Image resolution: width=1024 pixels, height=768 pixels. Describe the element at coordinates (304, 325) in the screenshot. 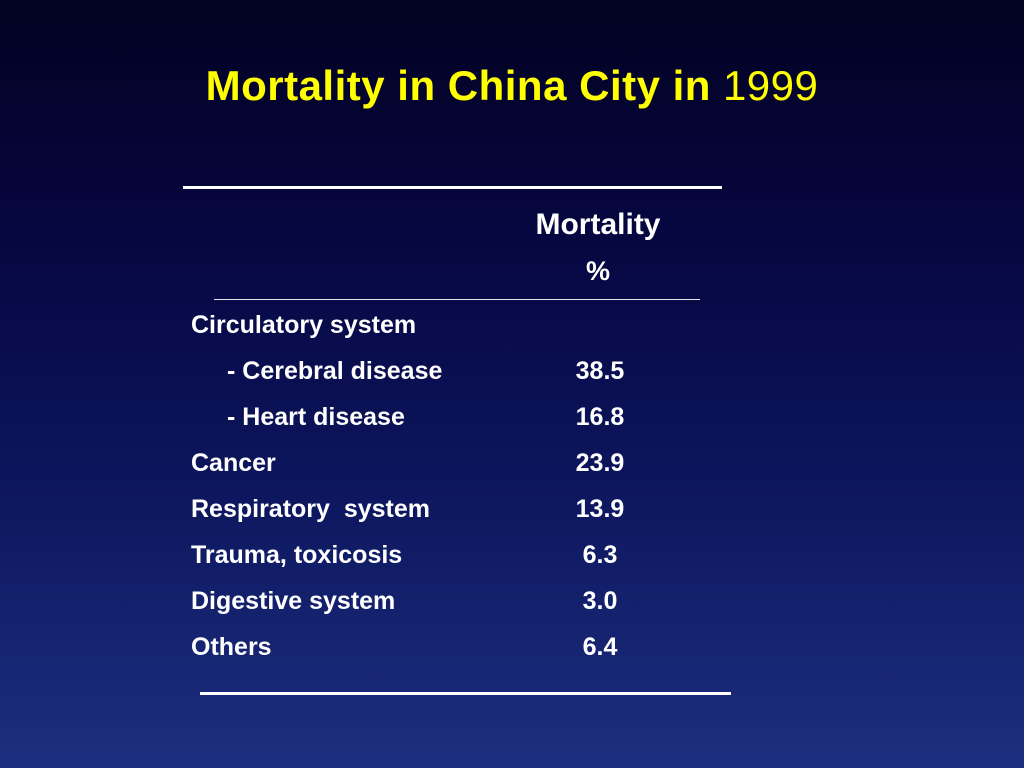

I see `row-label: Circulatory system` at that location.